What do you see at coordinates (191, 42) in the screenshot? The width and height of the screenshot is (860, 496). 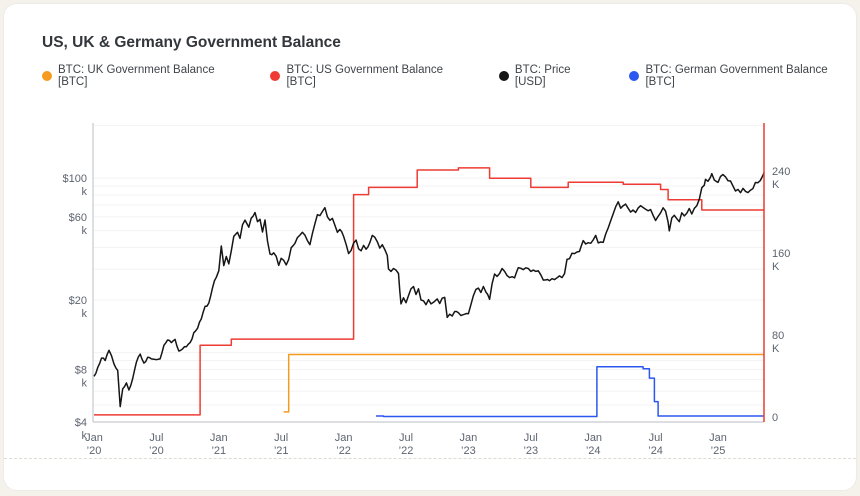 I see `chart-title: US, UK & Germany Government Balance` at bounding box center [191, 42].